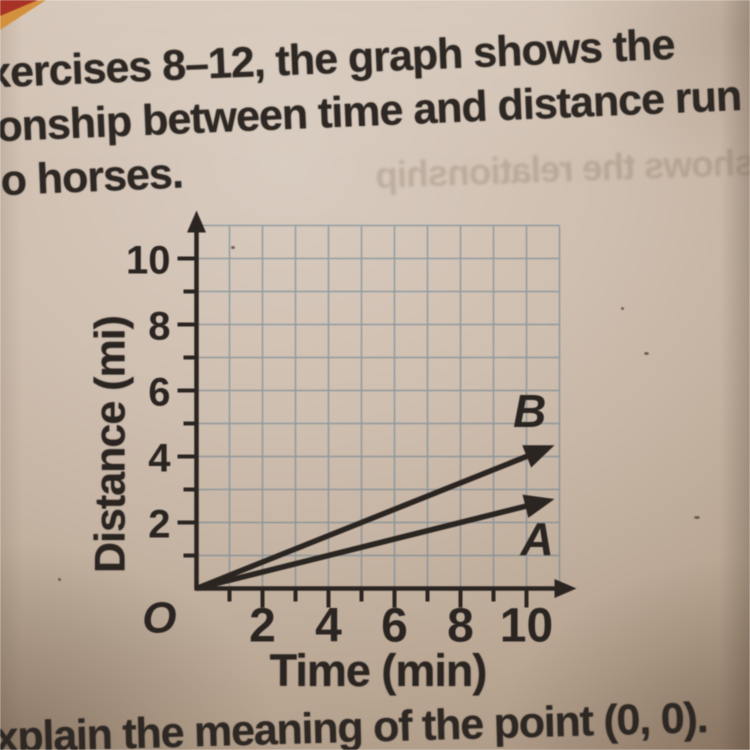 This screenshot has width=750, height=750. What do you see at coordinates (394, 626) in the screenshot?
I see `x-tick-label: 6` at bounding box center [394, 626].